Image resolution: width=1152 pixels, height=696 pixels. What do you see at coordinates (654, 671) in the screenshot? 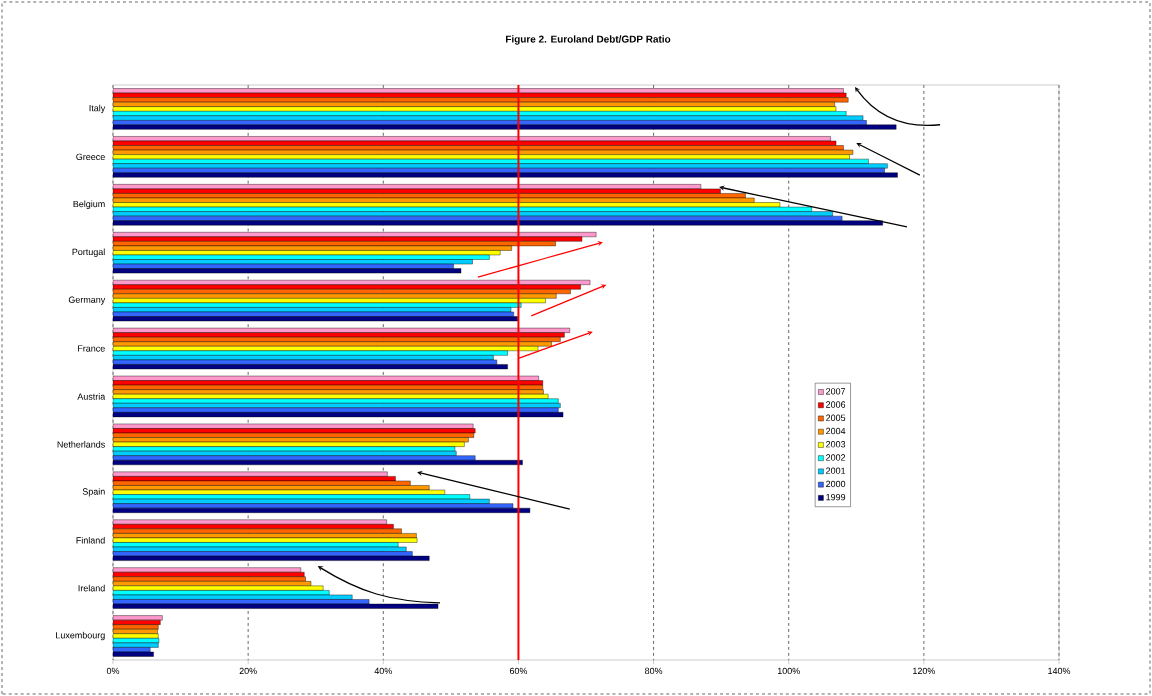
I see `x-tick-label: 80%` at bounding box center [654, 671].